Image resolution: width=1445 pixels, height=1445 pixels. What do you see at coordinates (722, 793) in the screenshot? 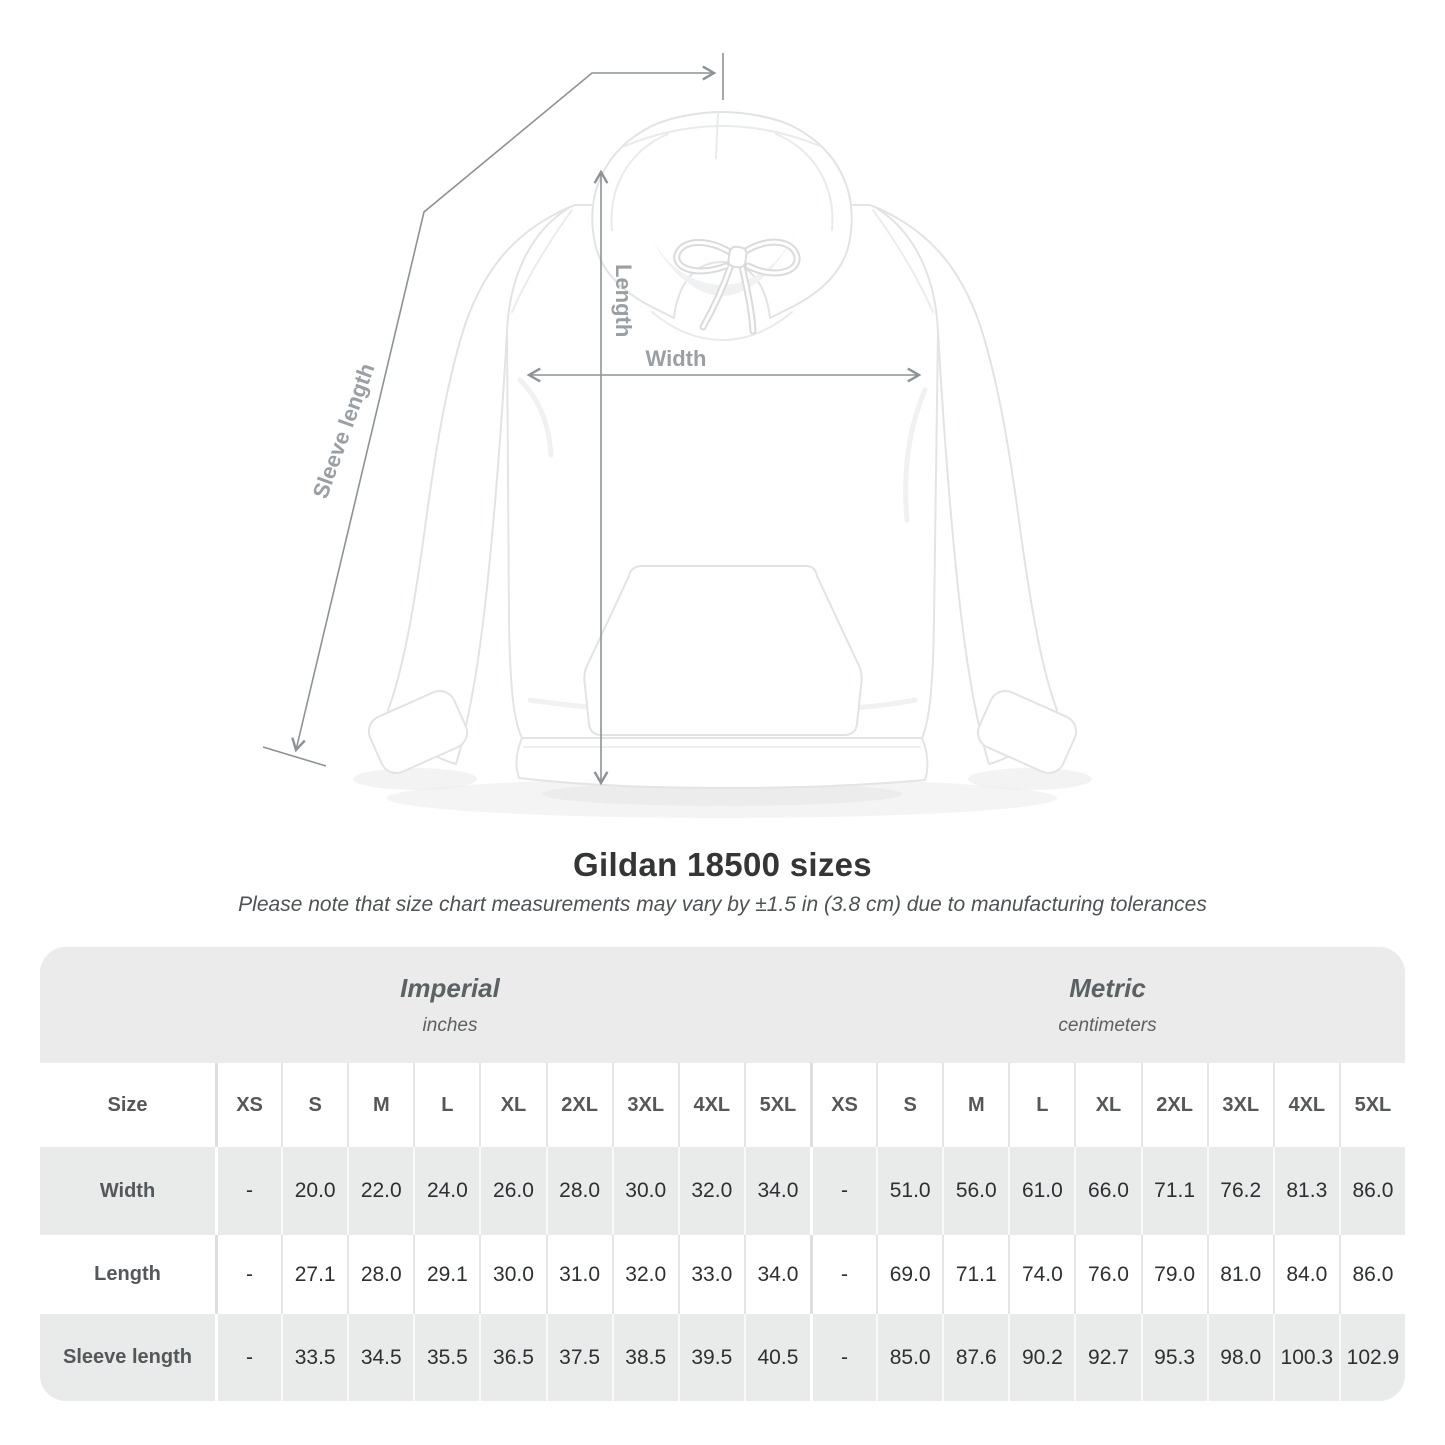
I see `hoodie-shadow` at bounding box center [722, 793].